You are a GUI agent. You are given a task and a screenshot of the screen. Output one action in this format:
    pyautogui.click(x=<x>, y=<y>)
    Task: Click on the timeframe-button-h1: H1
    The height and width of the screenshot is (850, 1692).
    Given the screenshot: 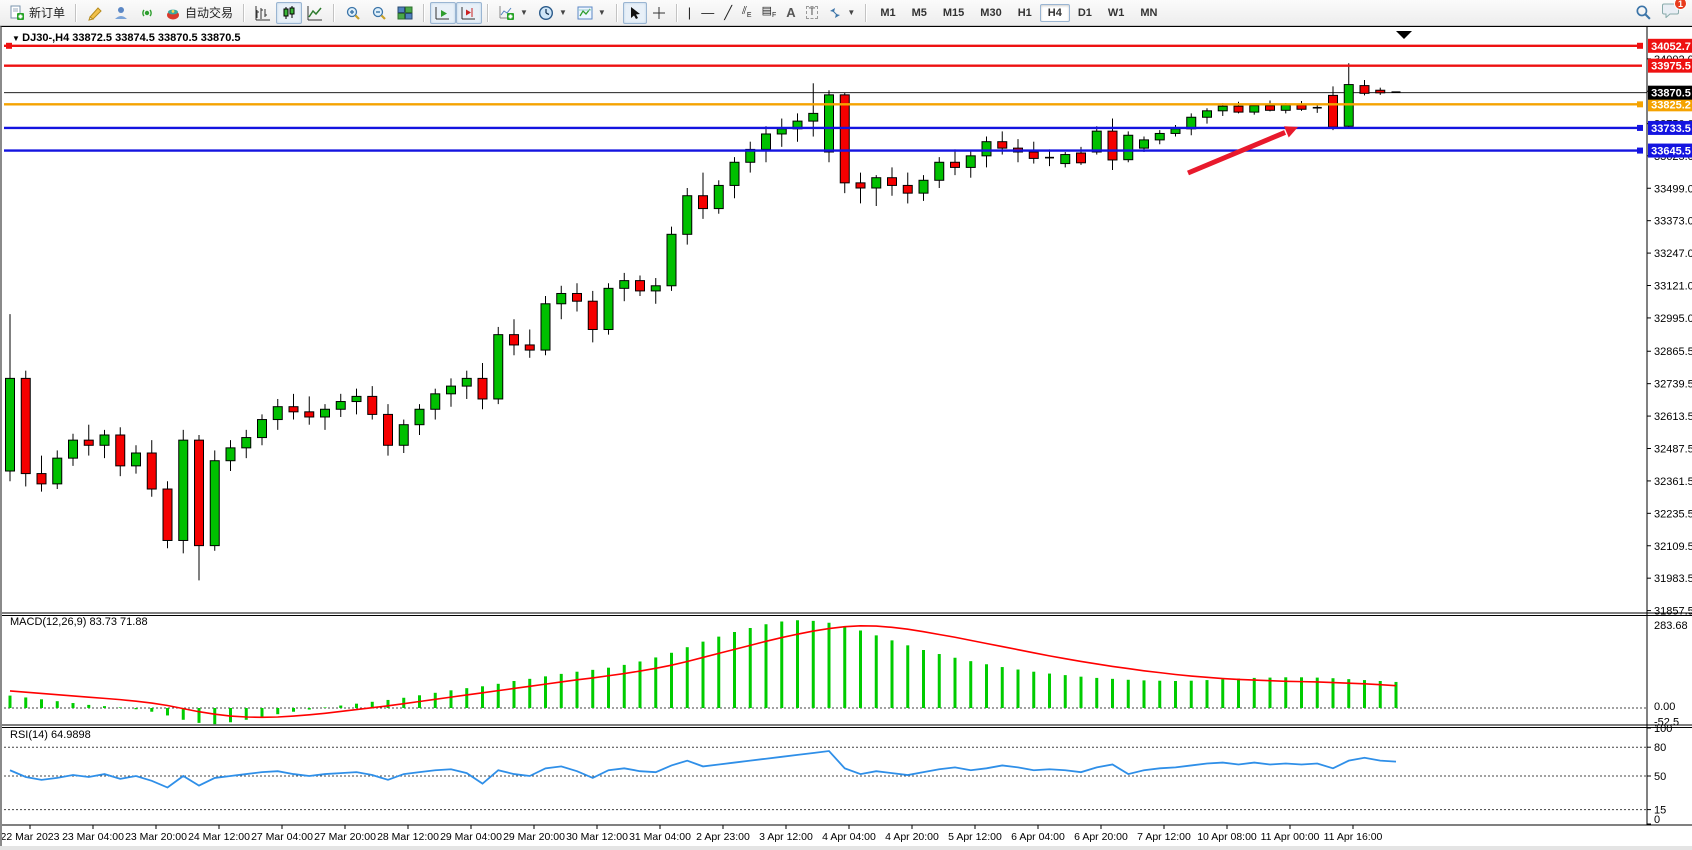 What is the action you would take?
    pyautogui.click(x=1024, y=12)
    